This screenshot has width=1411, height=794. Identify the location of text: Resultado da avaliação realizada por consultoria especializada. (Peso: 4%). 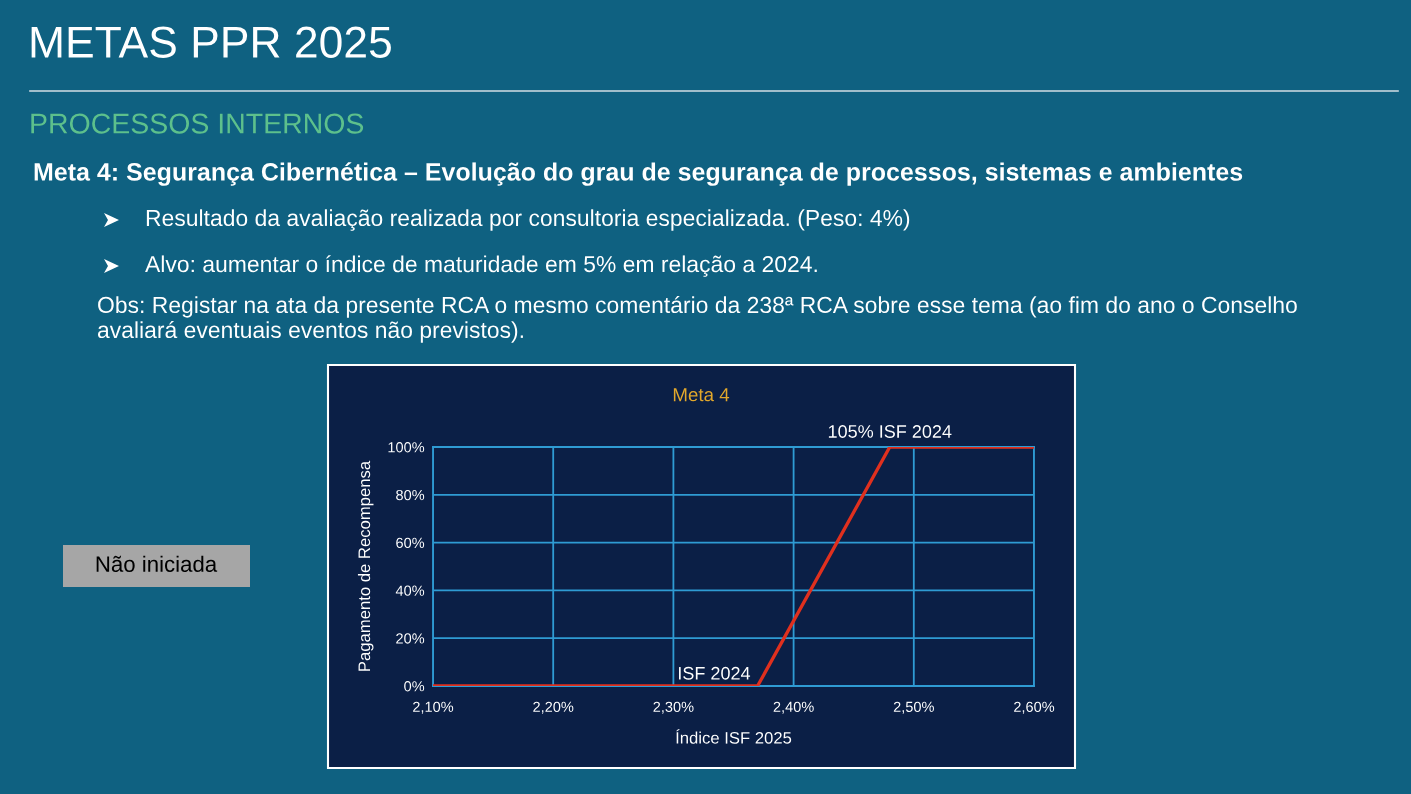
(528, 220).